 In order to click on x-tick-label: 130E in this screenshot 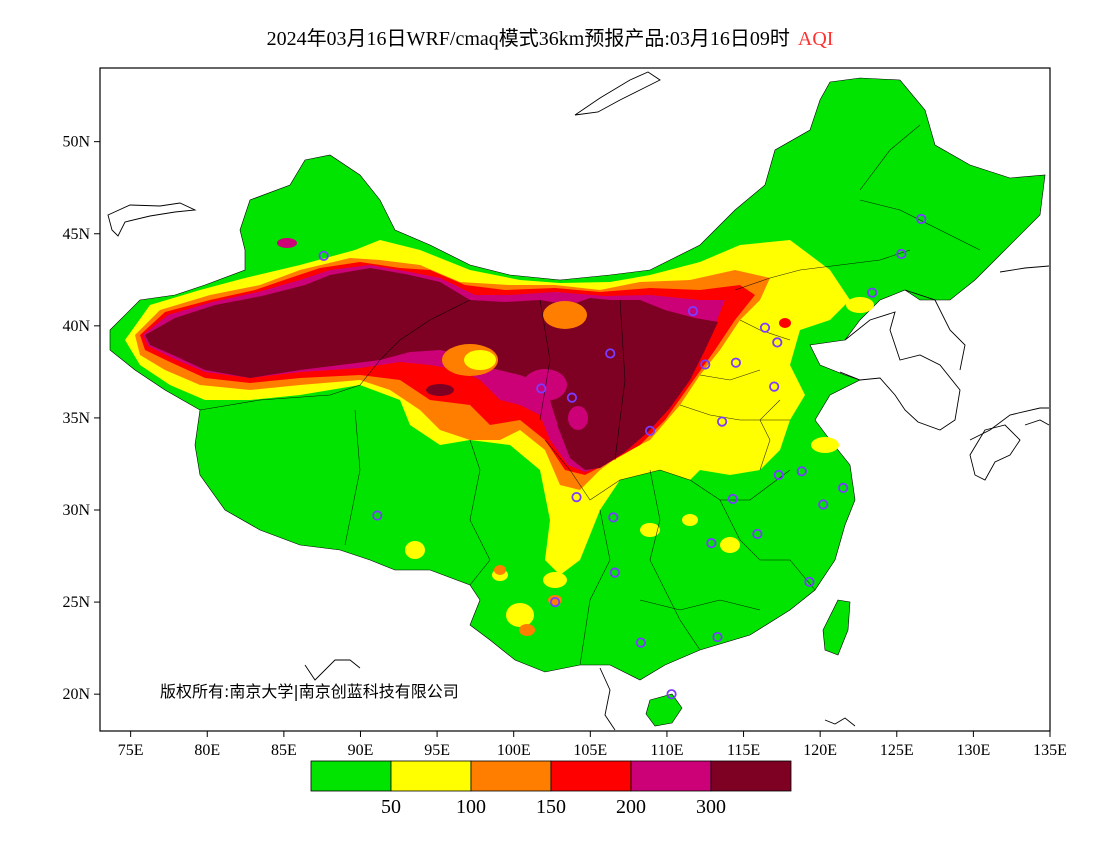, I will do `click(973, 750)`.